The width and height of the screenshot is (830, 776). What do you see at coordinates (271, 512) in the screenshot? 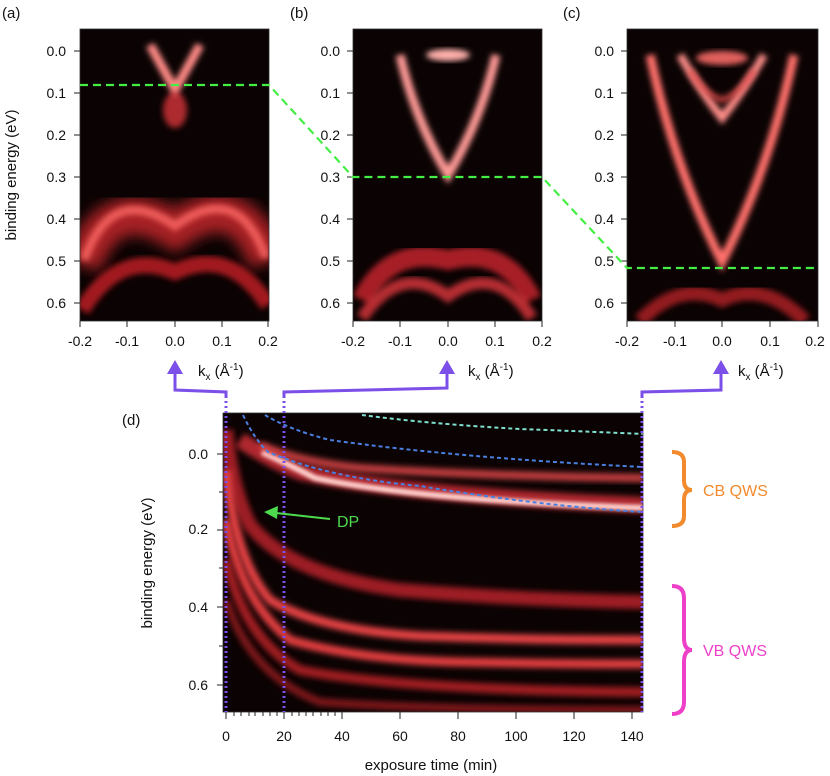
I see `arrow-left-icon` at bounding box center [271, 512].